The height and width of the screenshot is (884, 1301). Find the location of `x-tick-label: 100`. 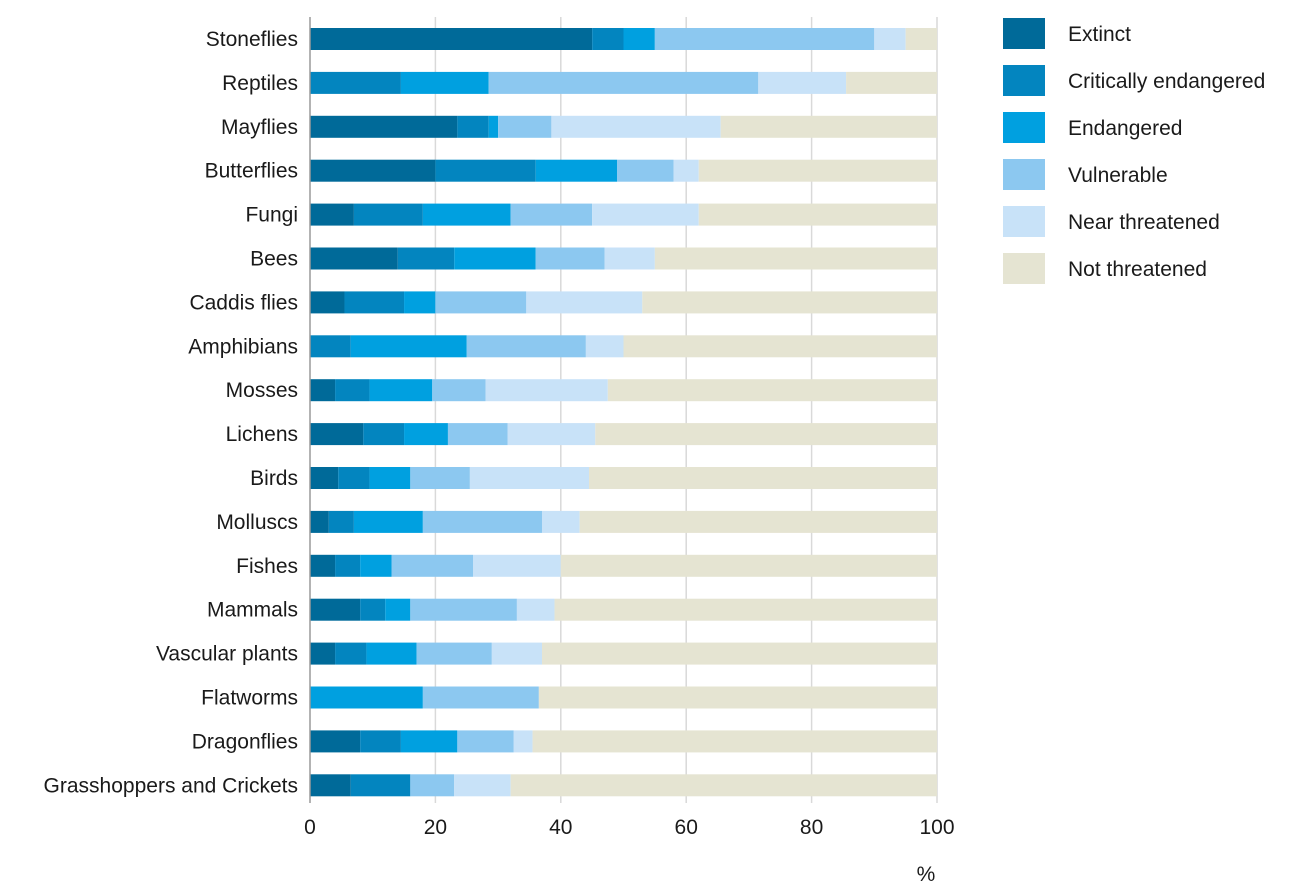

x-tick-label: 100 is located at coordinates (936, 827).